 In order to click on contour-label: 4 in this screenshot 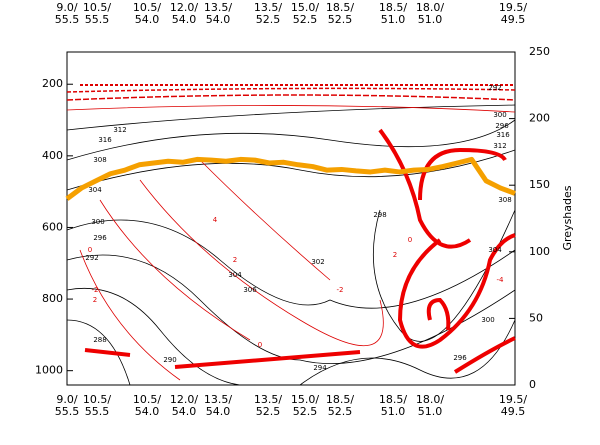, I will do `click(215, 220)`.